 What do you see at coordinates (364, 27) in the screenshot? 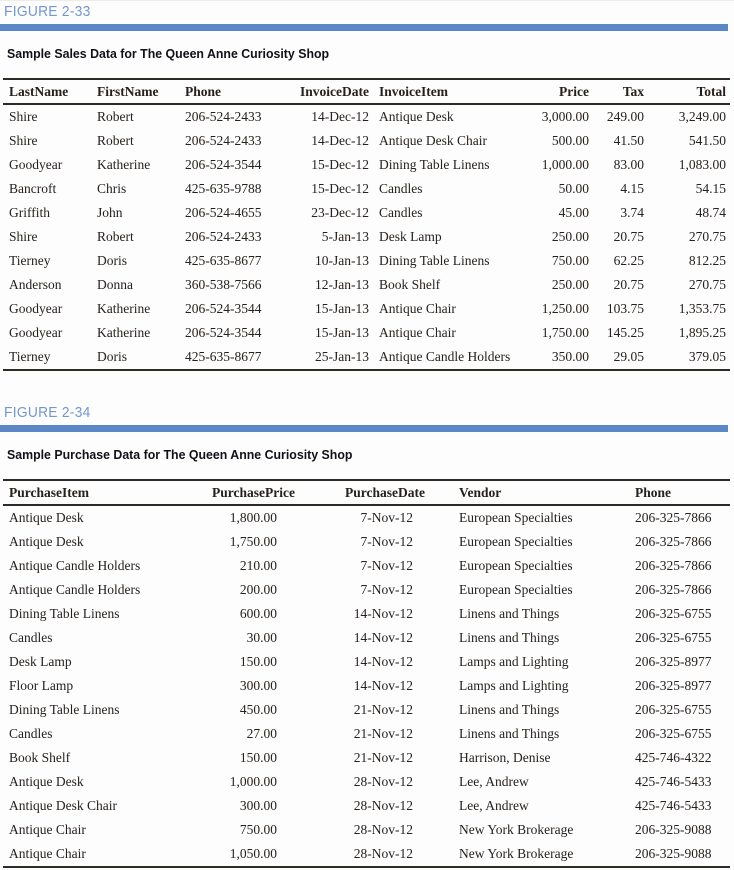
I see `figure-rule` at bounding box center [364, 27].